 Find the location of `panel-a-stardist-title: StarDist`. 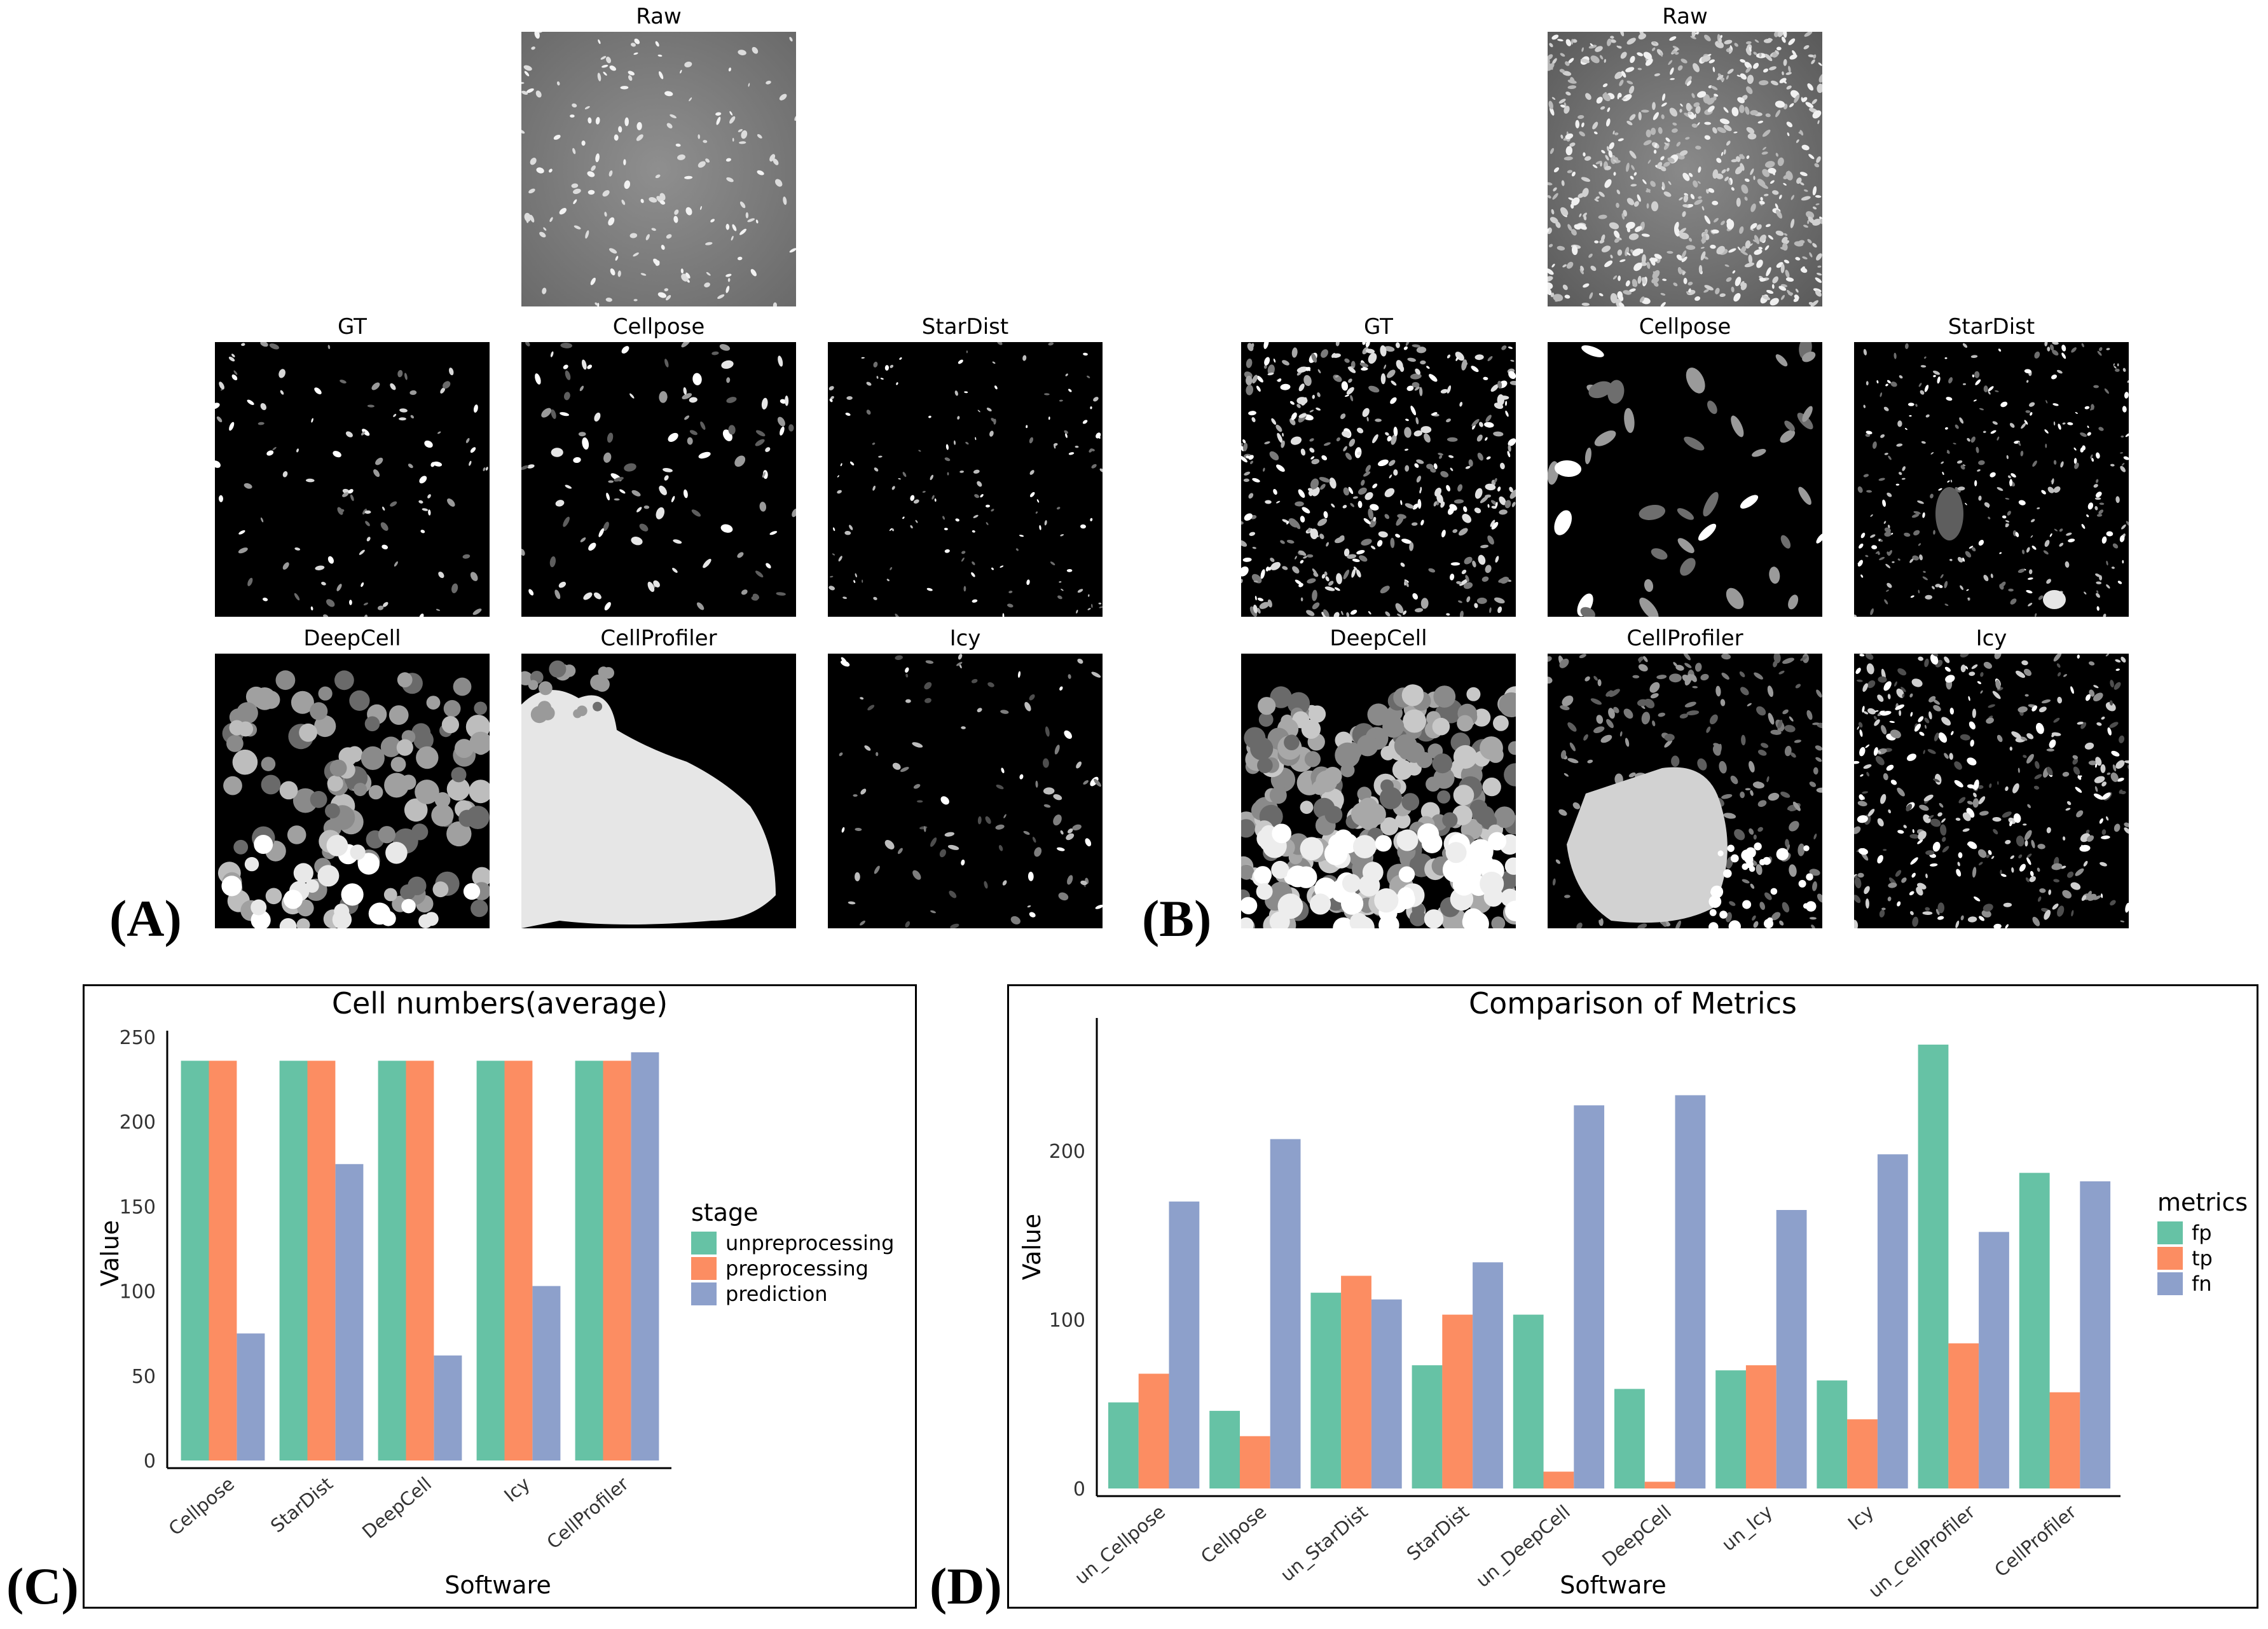

panel-a-stardist-title: StarDist is located at coordinates (965, 327).